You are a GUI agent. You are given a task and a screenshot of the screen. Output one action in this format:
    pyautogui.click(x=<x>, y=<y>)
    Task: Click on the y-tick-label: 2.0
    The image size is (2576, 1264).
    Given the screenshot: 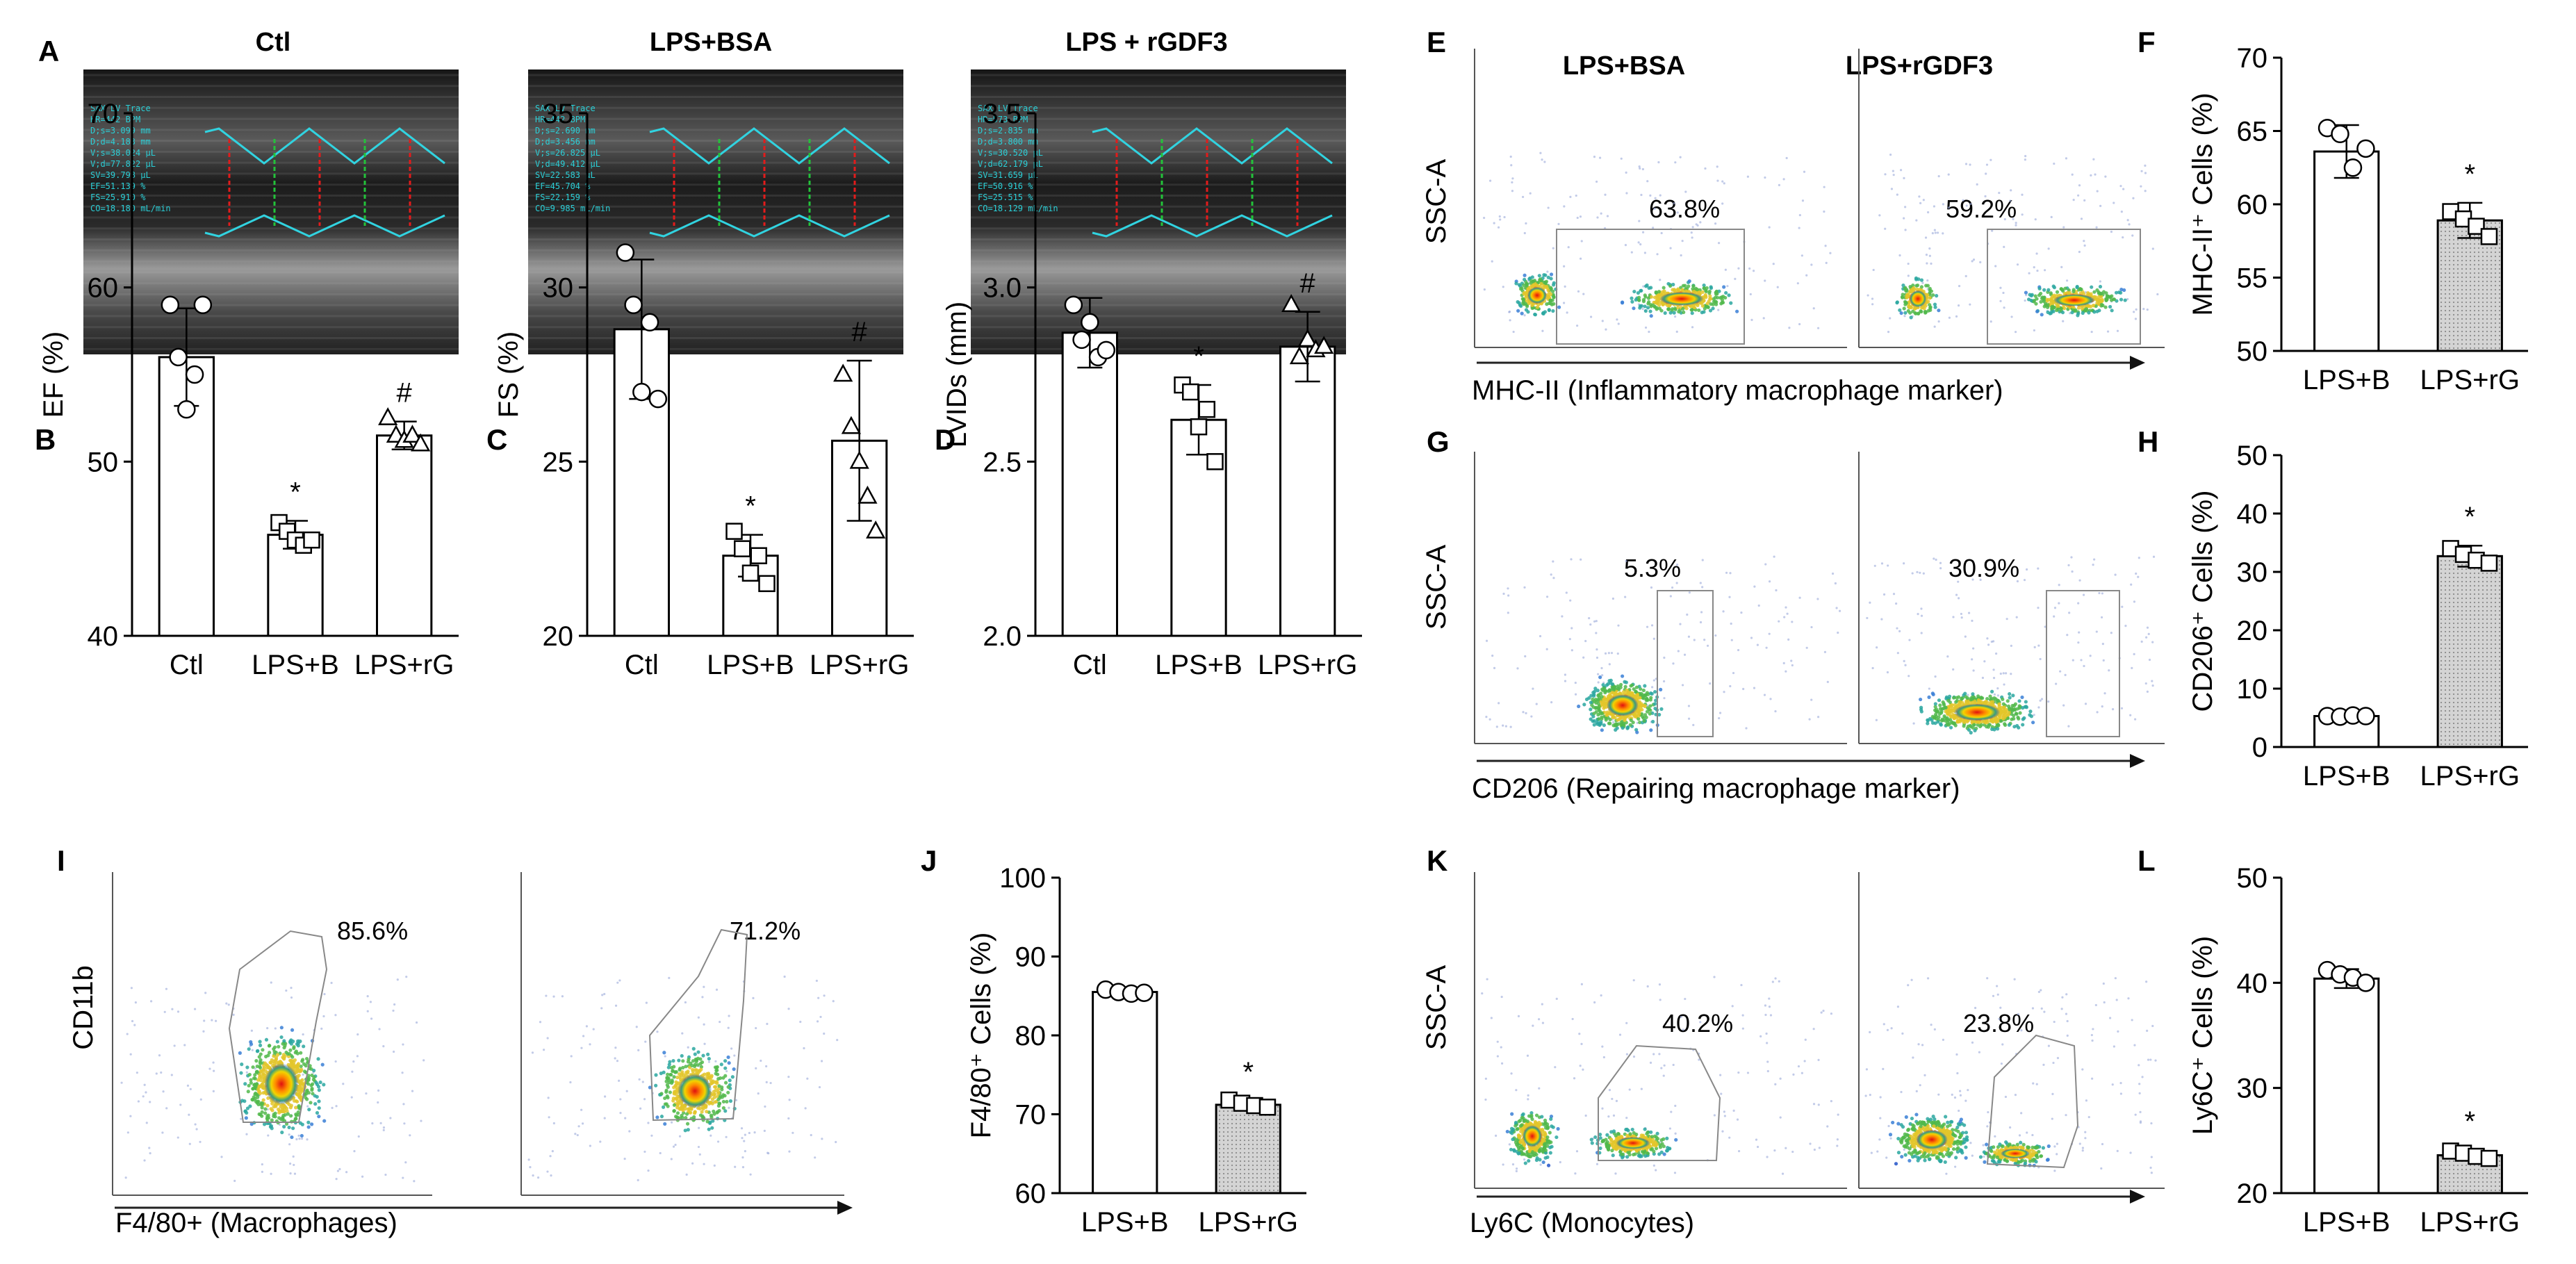 What is the action you would take?
    pyautogui.click(x=1002, y=636)
    